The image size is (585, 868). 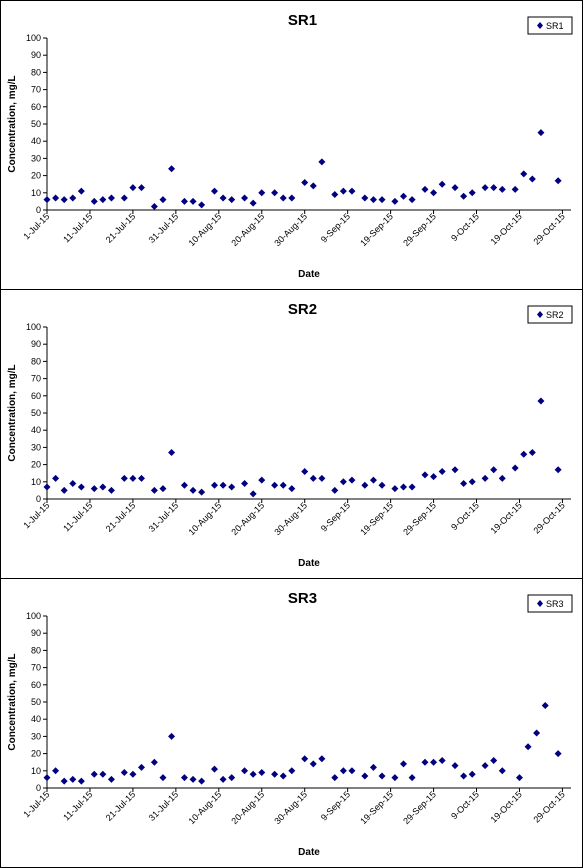 I want to click on chart-2-y-tick-label: 30, so click(x=36, y=447).